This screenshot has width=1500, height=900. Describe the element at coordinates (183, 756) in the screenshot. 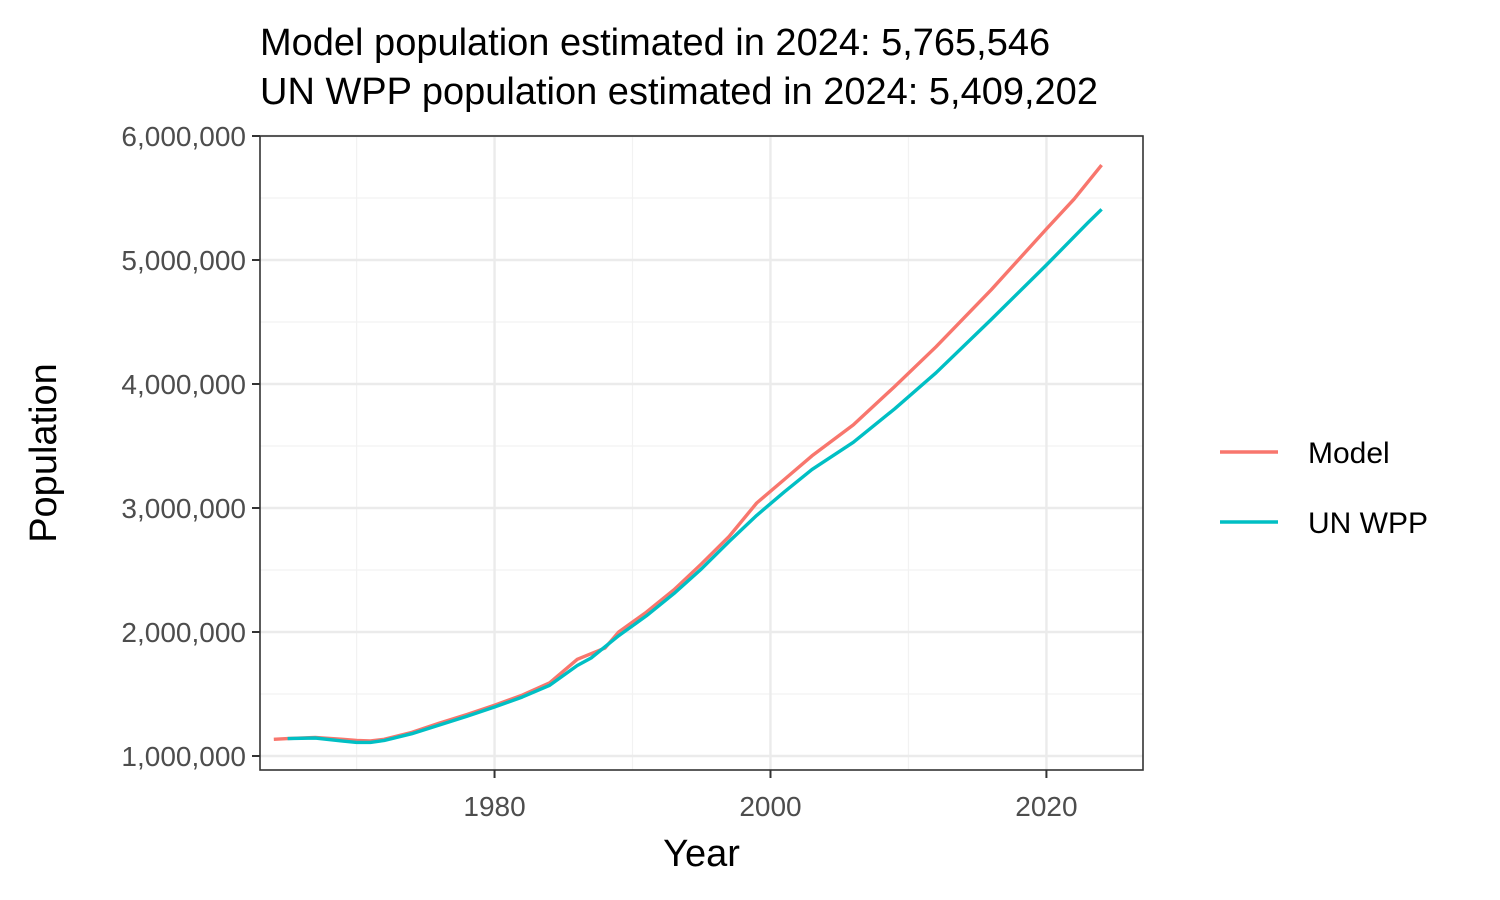

I see `y-tick-label: 1,000,000` at that location.